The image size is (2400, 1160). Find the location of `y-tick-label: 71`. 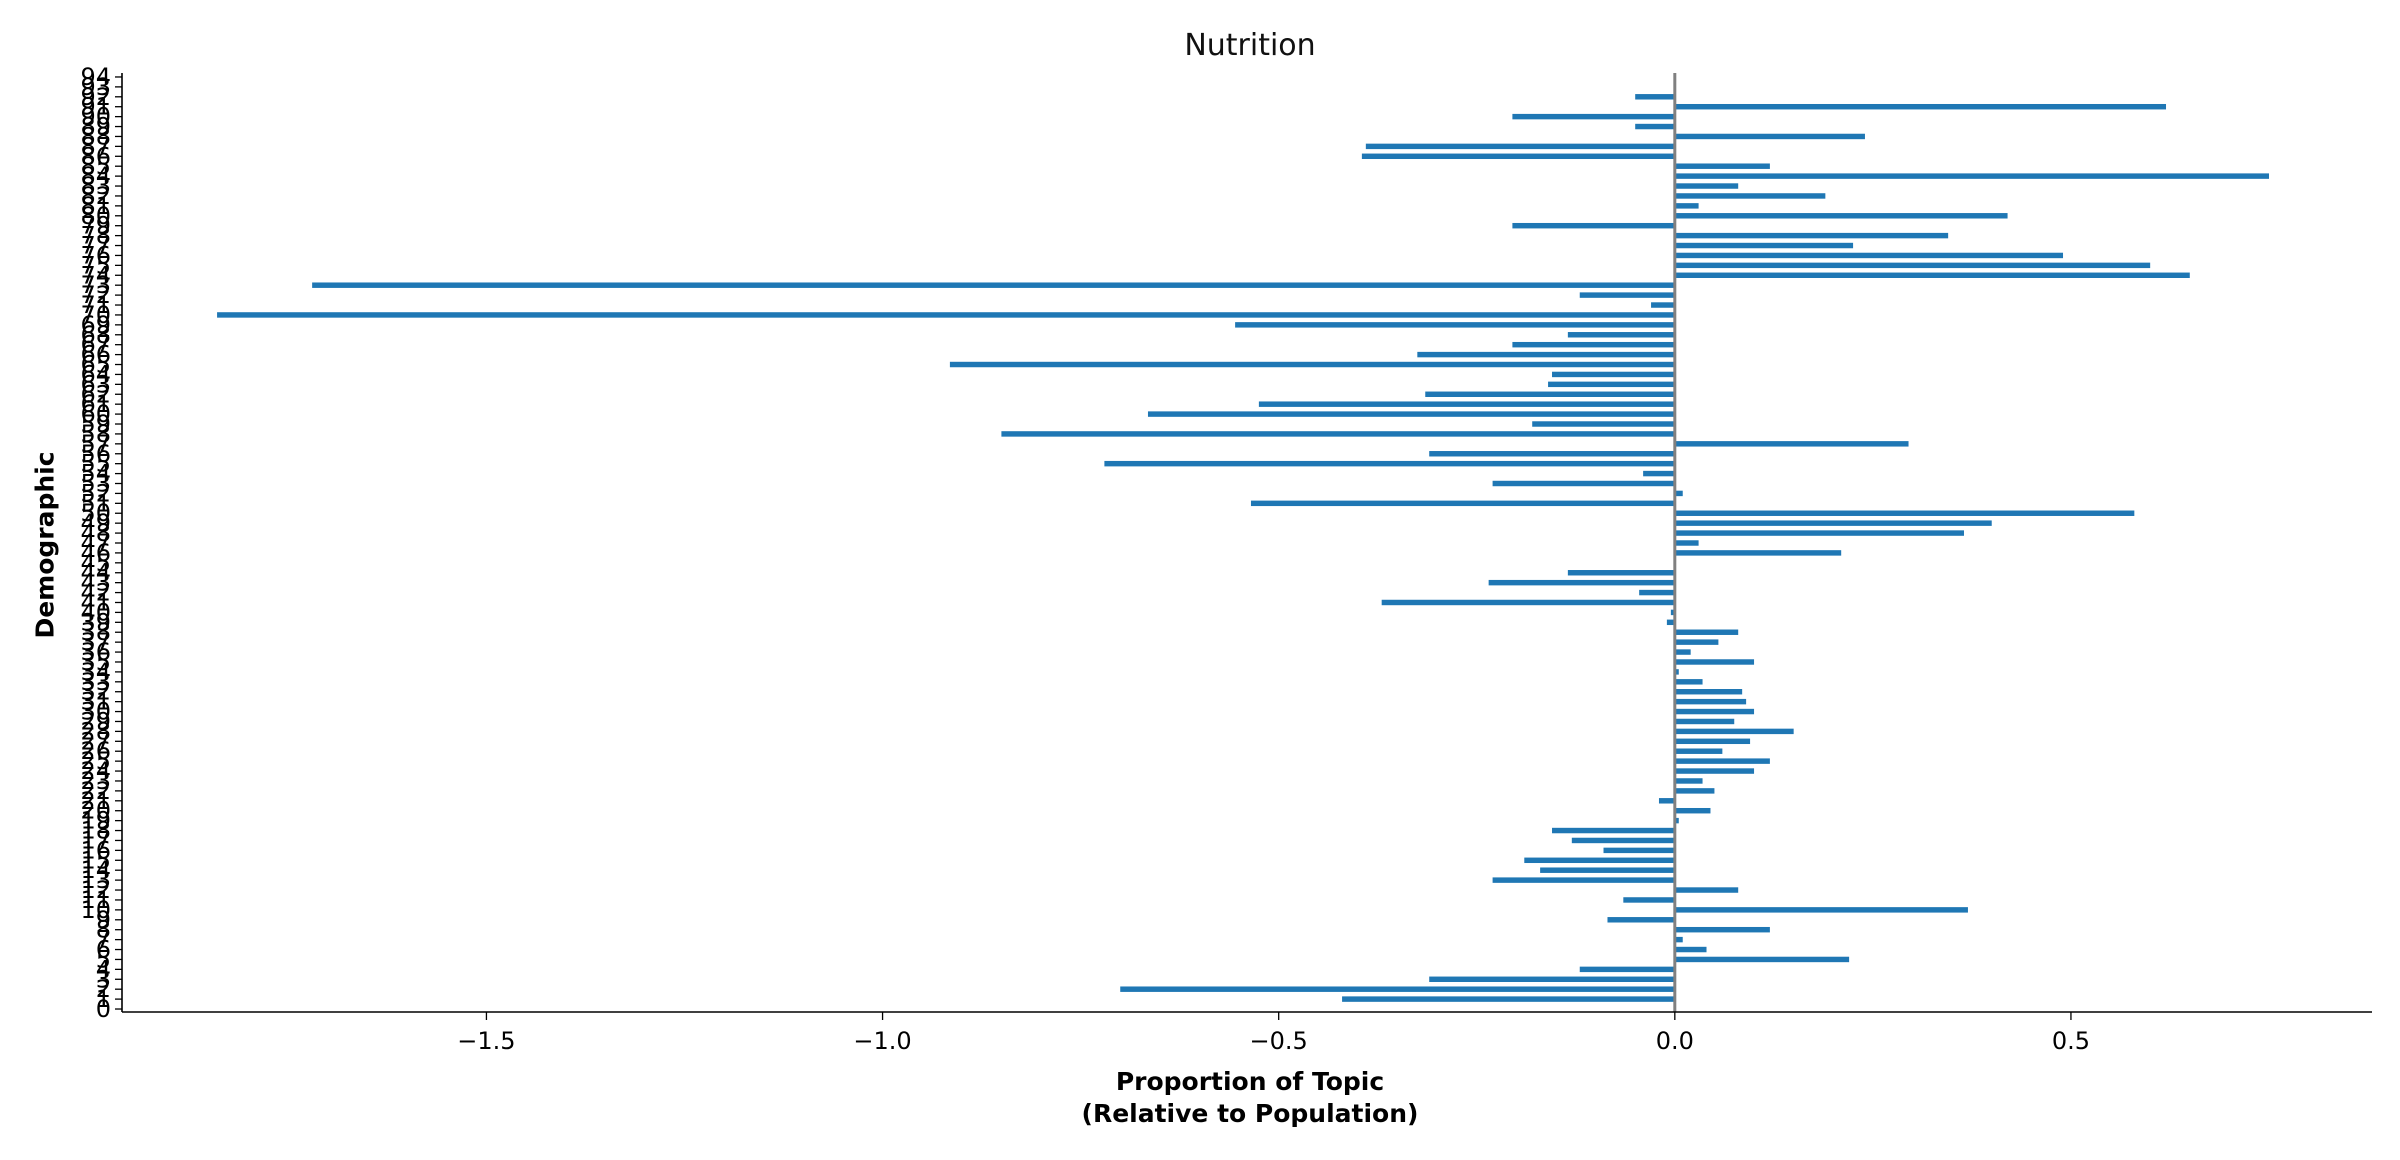

y-tick-label: 71 is located at coordinates (95, 305).